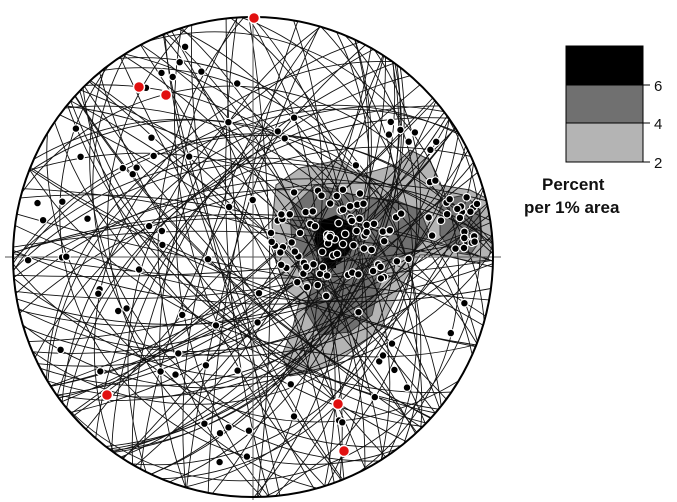  Describe the element at coordinates (572, 207) in the screenshot. I see `legend-title-line2: per 1% area` at that location.